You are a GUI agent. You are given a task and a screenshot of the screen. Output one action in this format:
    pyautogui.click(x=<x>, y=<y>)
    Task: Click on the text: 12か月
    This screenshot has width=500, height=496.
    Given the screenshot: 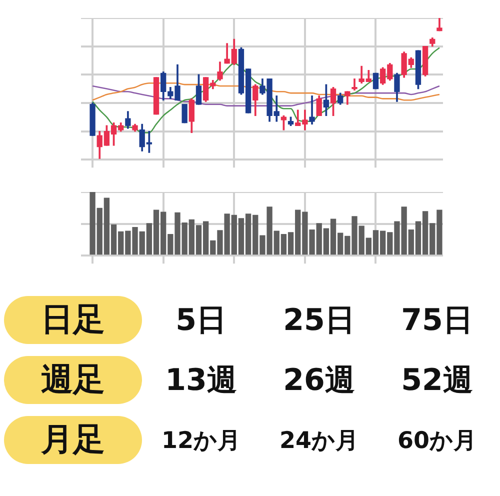 What is the action you would take?
    pyautogui.click(x=201, y=441)
    